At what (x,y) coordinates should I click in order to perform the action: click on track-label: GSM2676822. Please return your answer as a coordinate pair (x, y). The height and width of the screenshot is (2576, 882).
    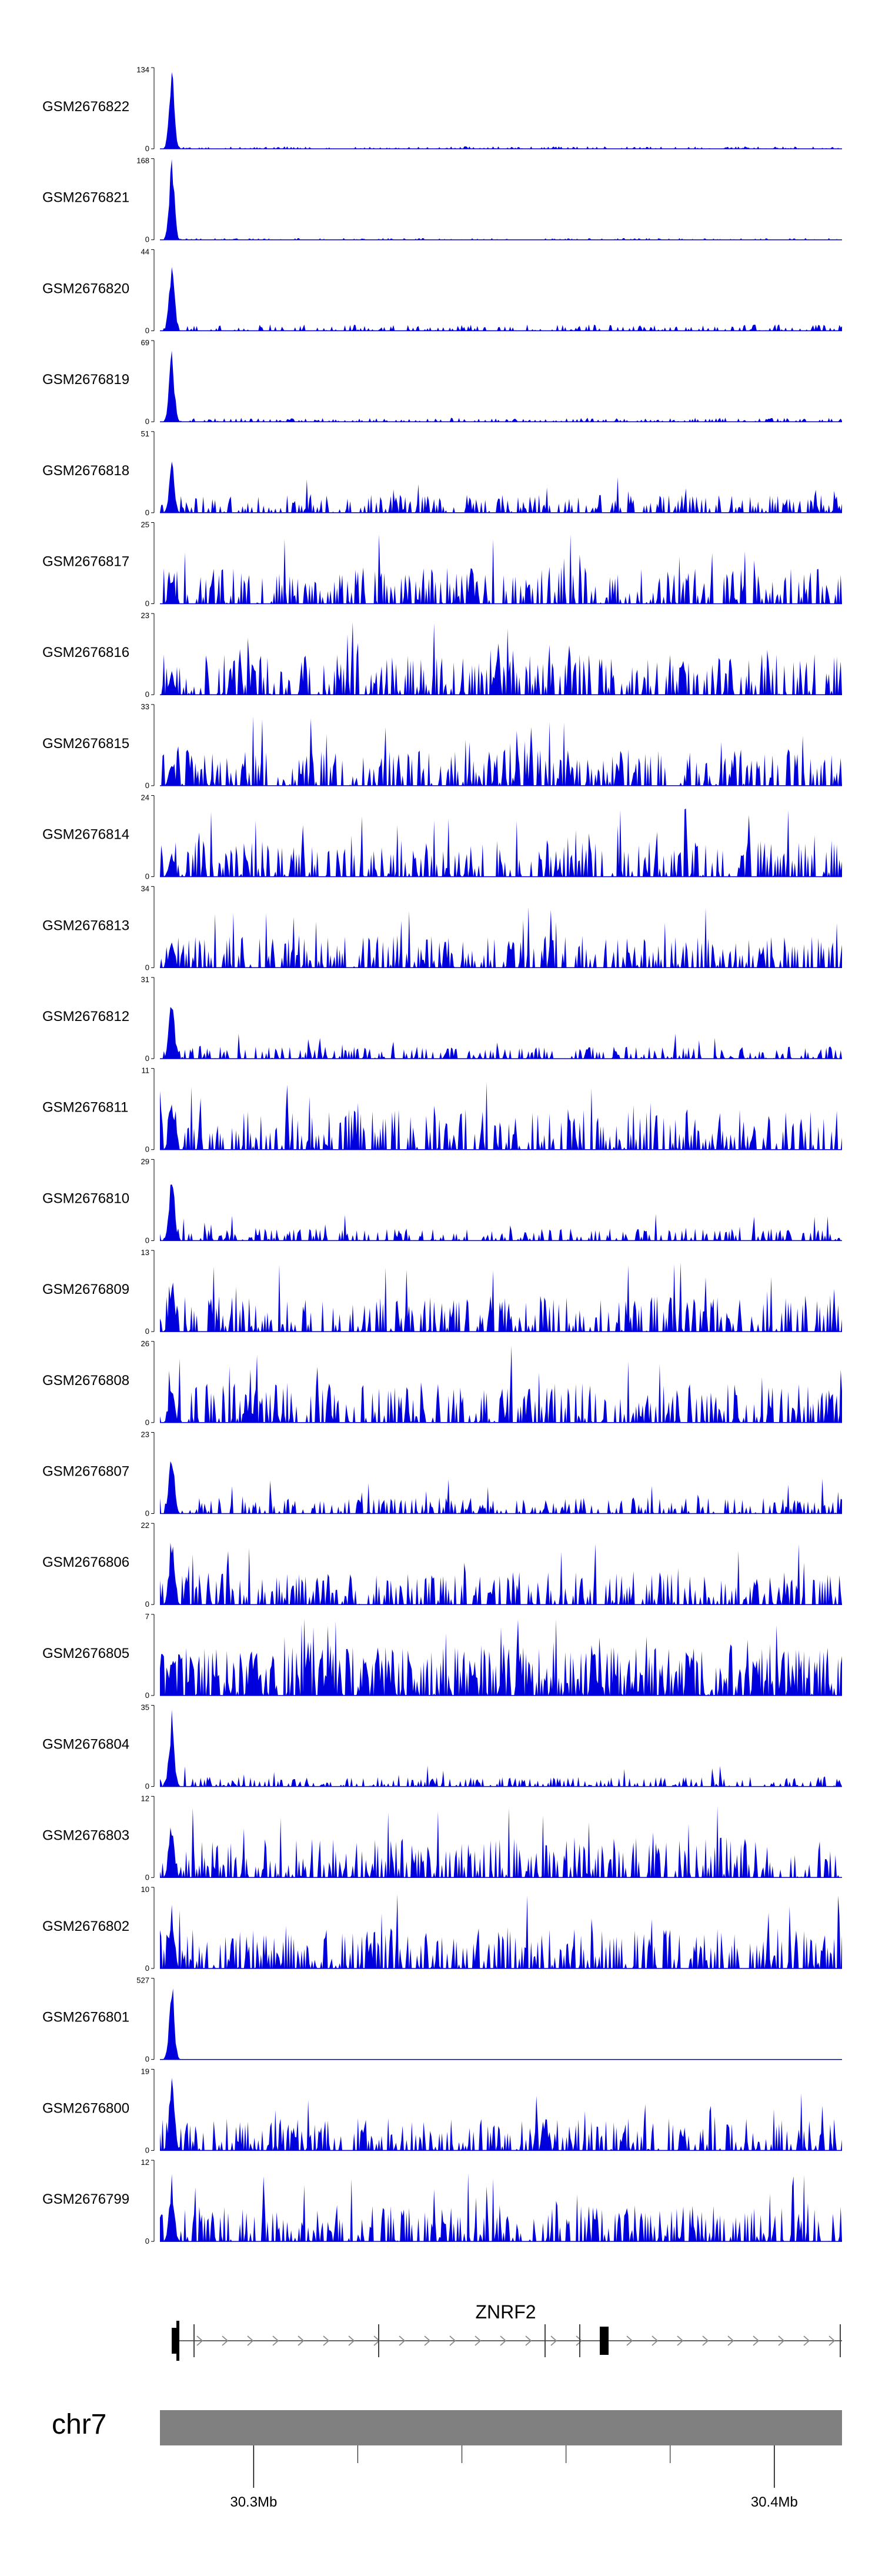
    Looking at the image, I should click on (85, 107).